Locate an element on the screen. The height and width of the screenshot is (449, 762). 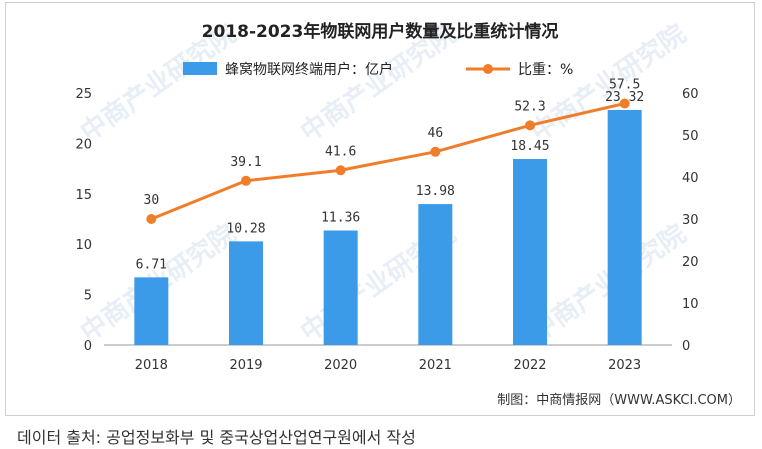
bar-2022 is located at coordinates (530, 252).